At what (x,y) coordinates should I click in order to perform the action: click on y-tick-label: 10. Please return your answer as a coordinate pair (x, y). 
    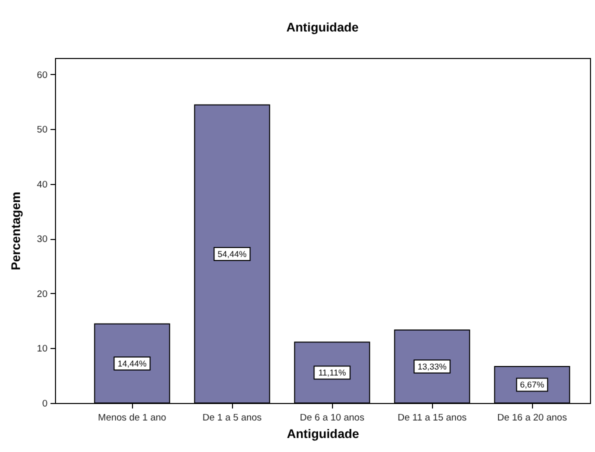
    Looking at the image, I should click on (42, 349).